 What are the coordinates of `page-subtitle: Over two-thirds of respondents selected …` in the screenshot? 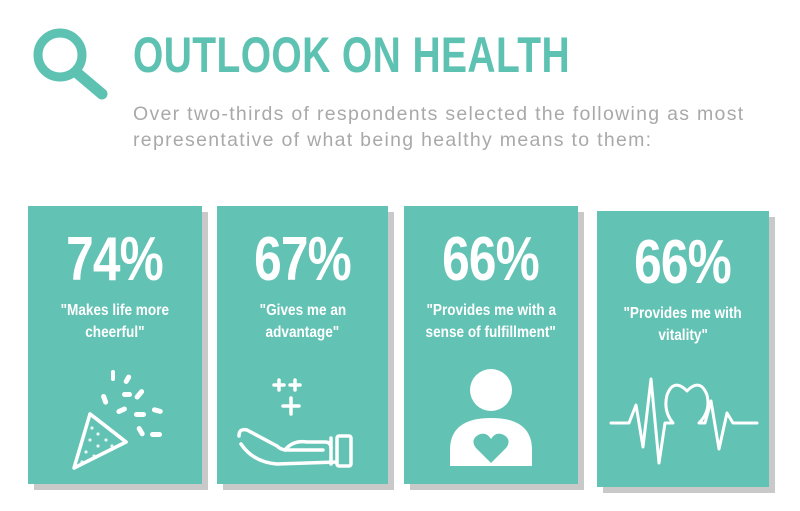 It's located at (439, 127).